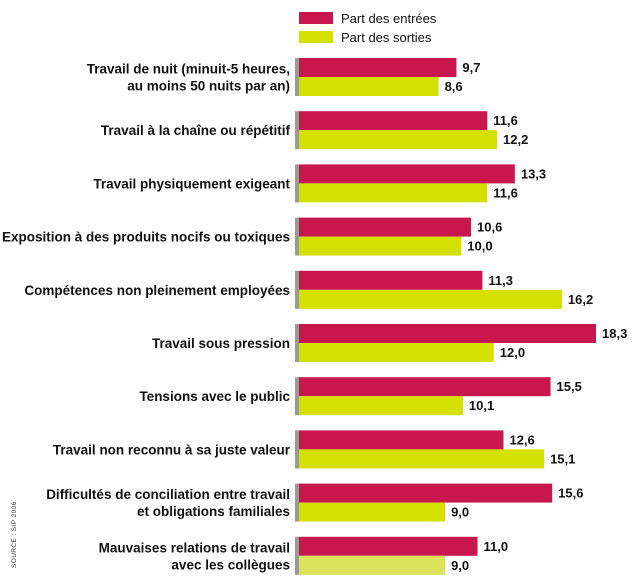 The image size is (634, 578). I want to click on value-label: 18,3, so click(614, 333).